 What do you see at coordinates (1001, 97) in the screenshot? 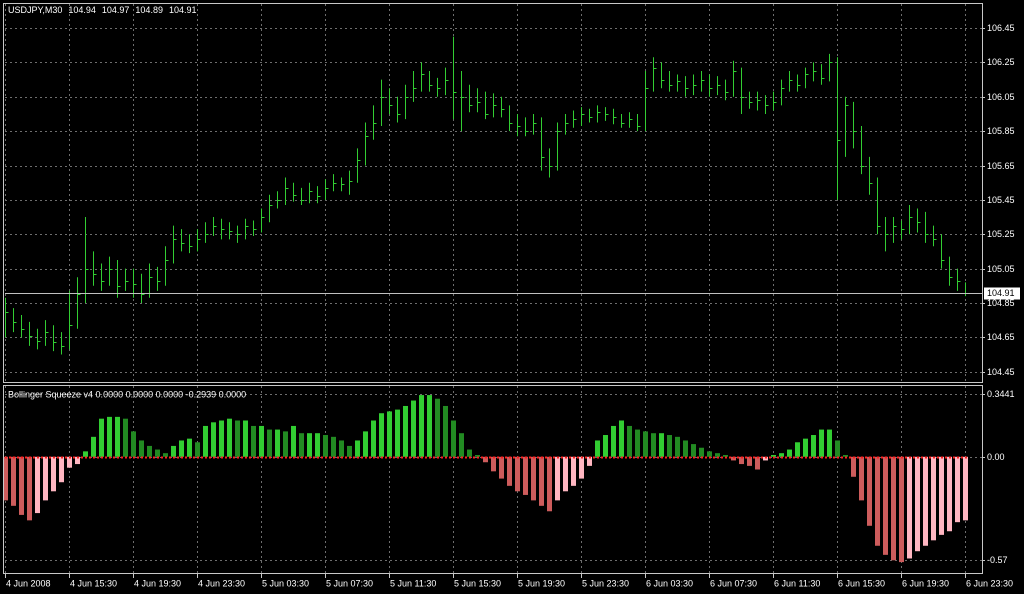
I see `y-tick-label: 106.05` at bounding box center [1001, 97].